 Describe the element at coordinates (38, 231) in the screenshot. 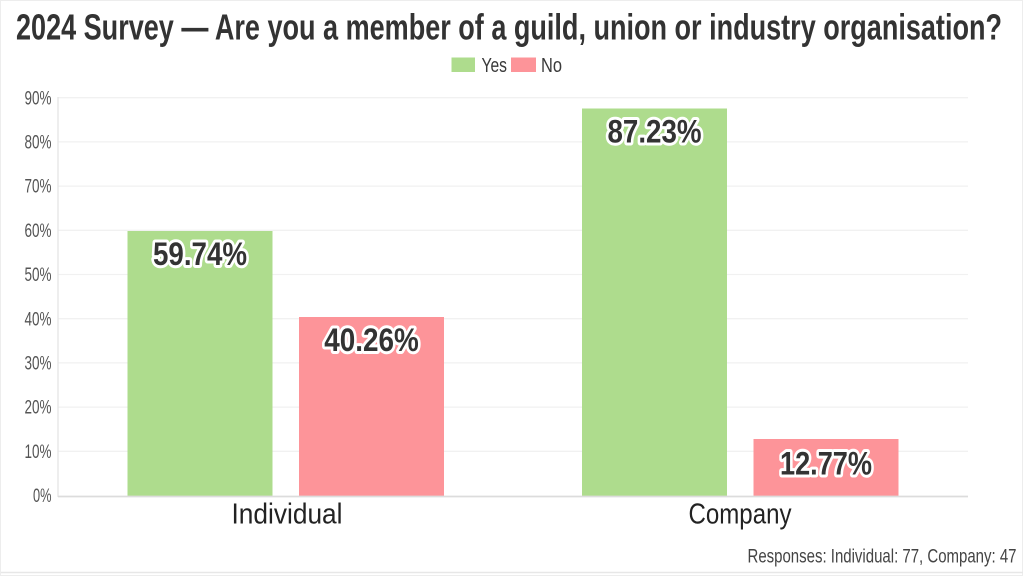

I see `svg-text: 60%` at that location.